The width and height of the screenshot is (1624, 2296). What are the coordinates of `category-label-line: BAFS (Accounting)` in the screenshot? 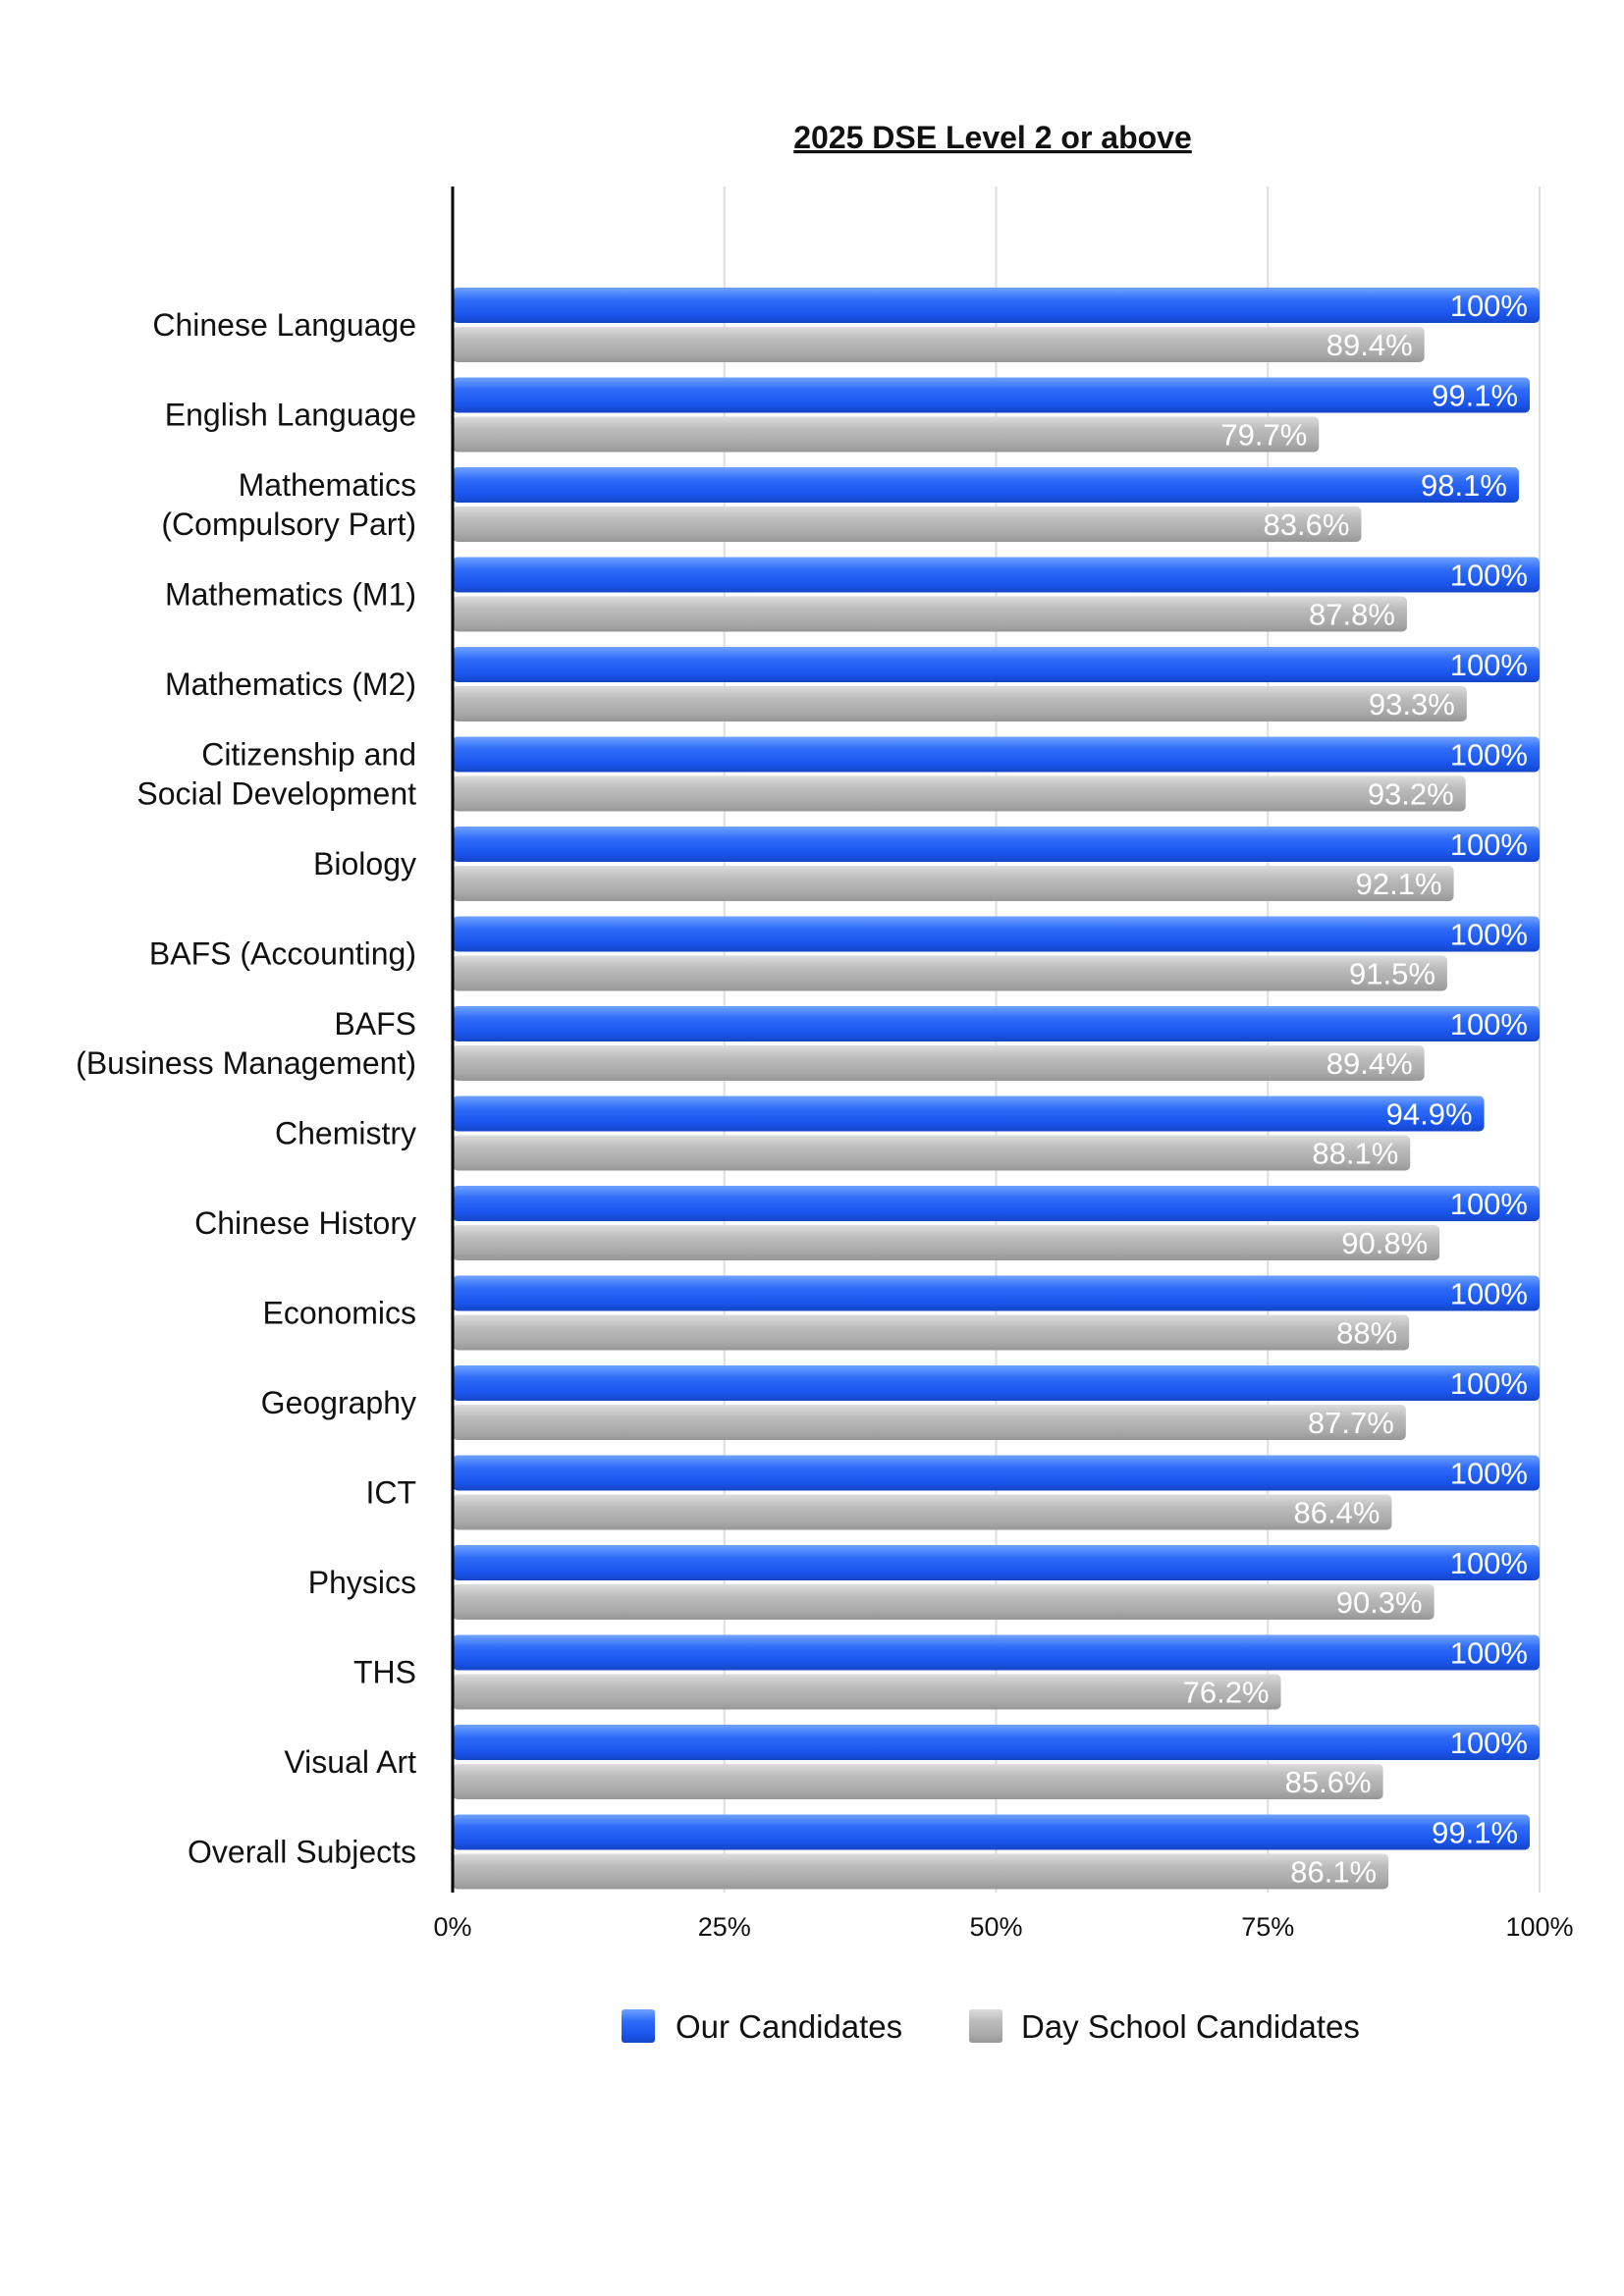 It's located at (282, 954).